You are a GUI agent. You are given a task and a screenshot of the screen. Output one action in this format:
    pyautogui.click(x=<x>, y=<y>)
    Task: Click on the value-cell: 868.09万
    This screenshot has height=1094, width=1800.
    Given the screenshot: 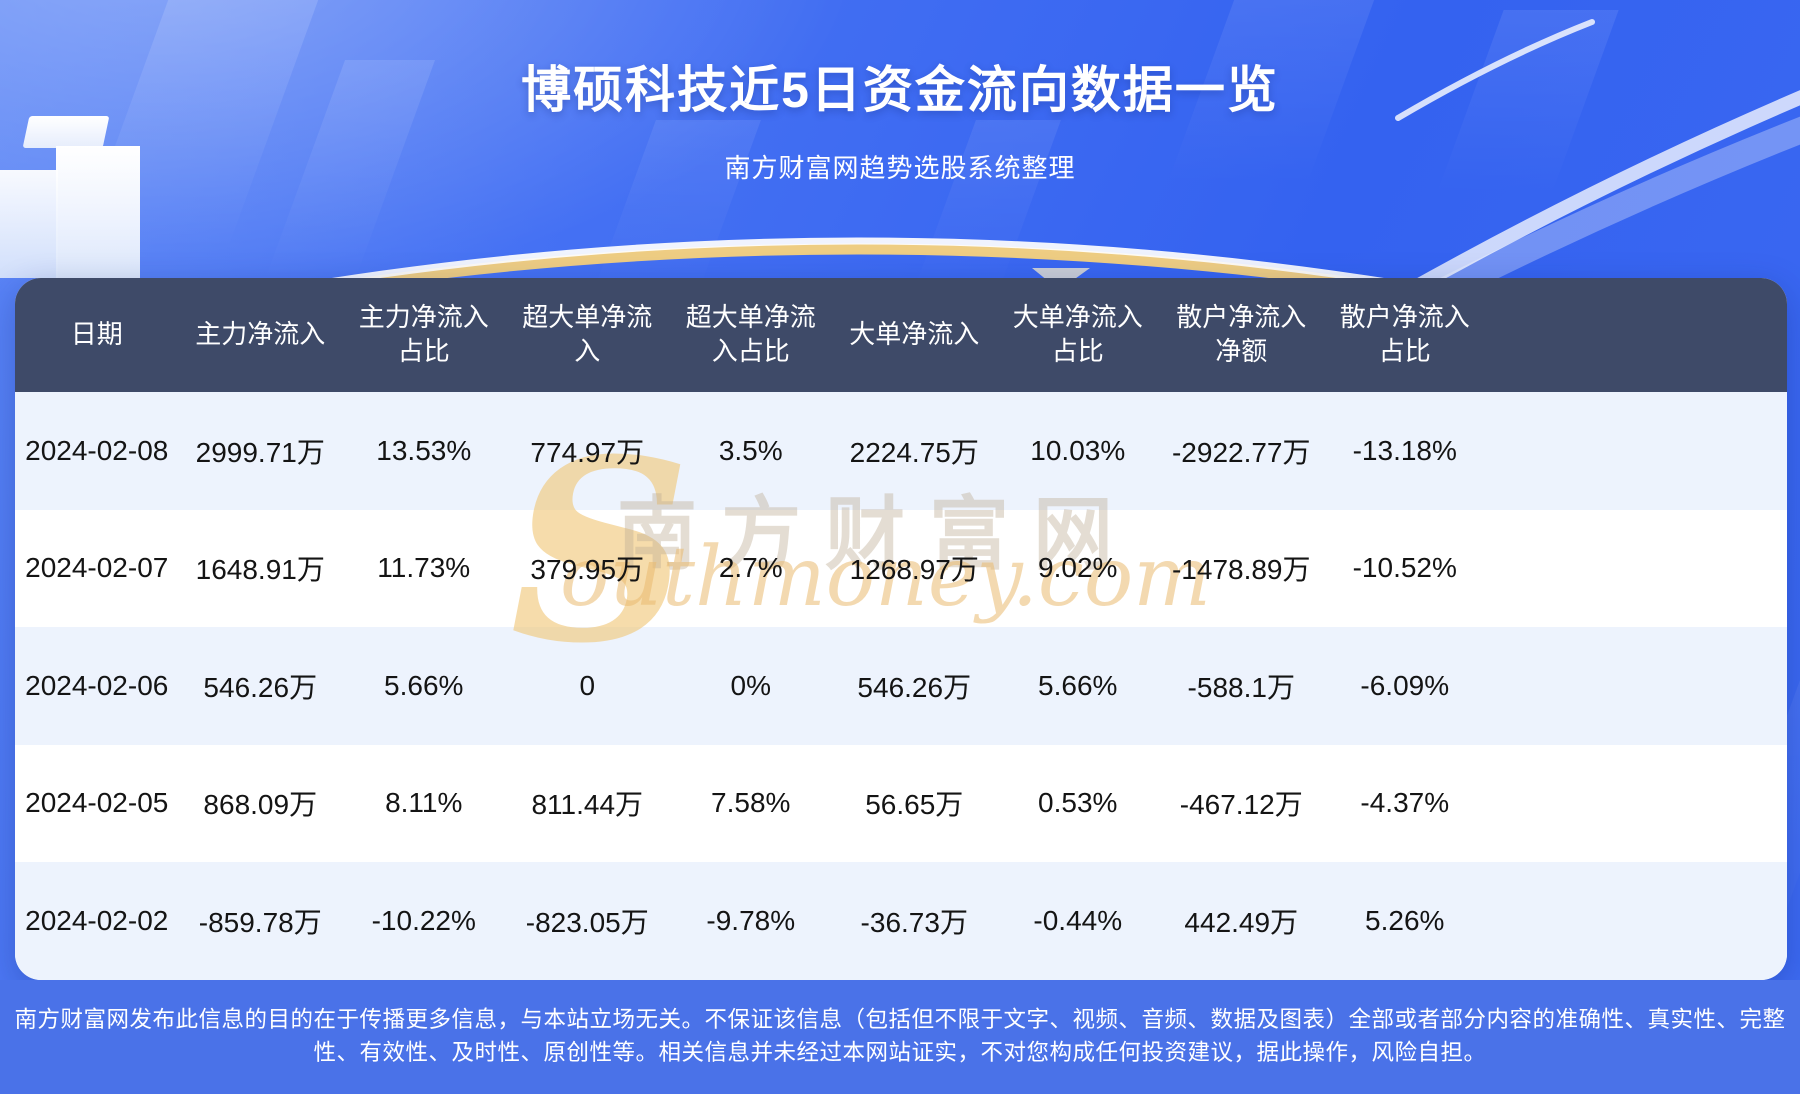 What is the action you would take?
    pyautogui.click(x=260, y=805)
    